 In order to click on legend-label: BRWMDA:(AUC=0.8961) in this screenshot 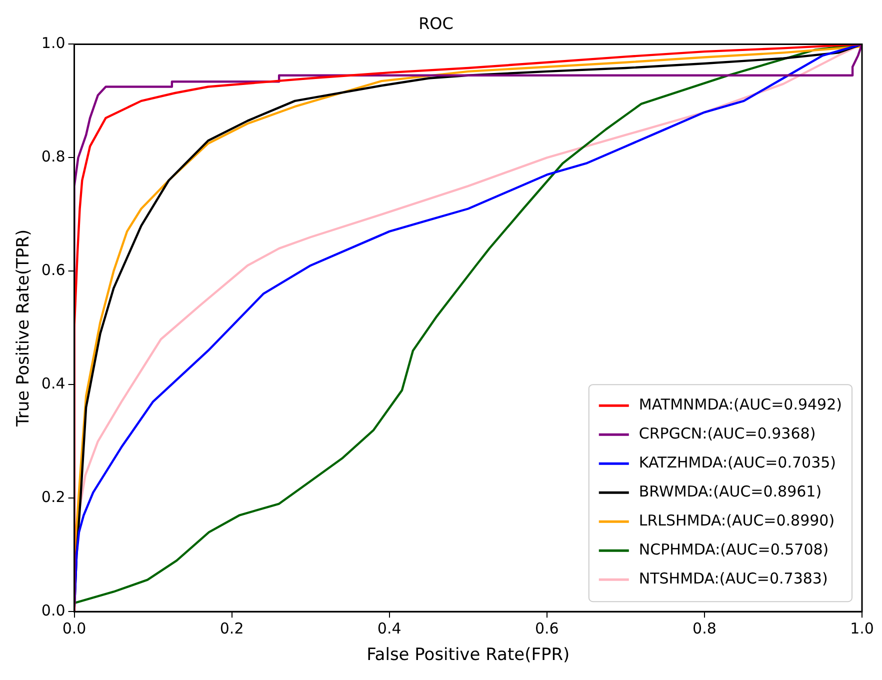, I will do `click(730, 491)`.